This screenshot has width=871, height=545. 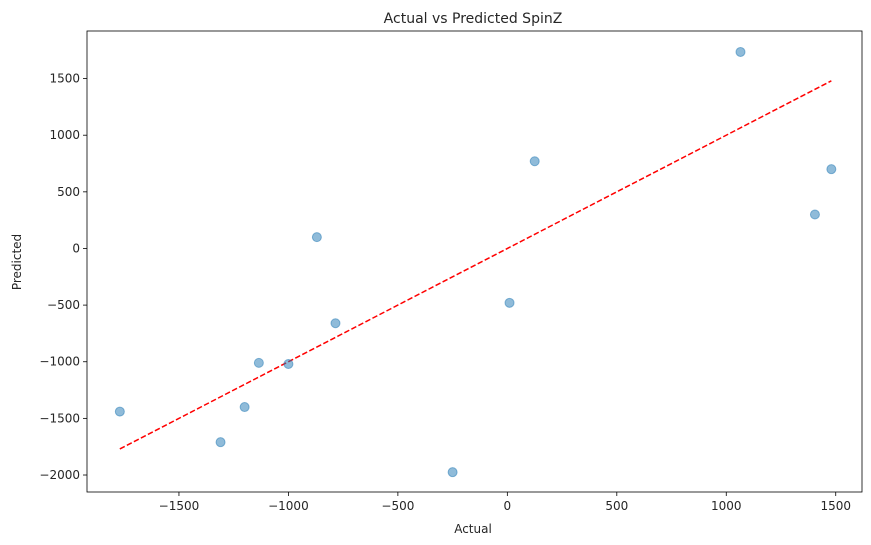 What do you see at coordinates (59, 362) in the screenshot?
I see `y-tick-label: −1000` at bounding box center [59, 362].